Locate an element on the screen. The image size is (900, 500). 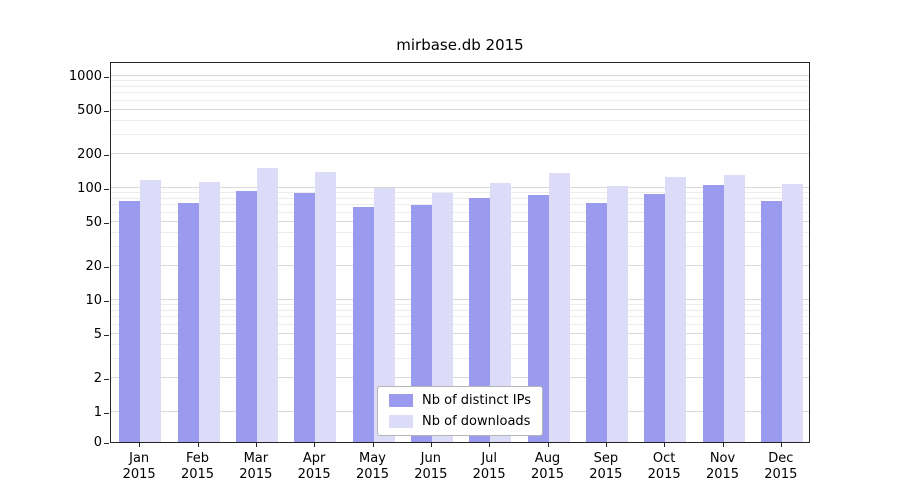
x-tick-label: Oct 2015 is located at coordinates (664, 467).